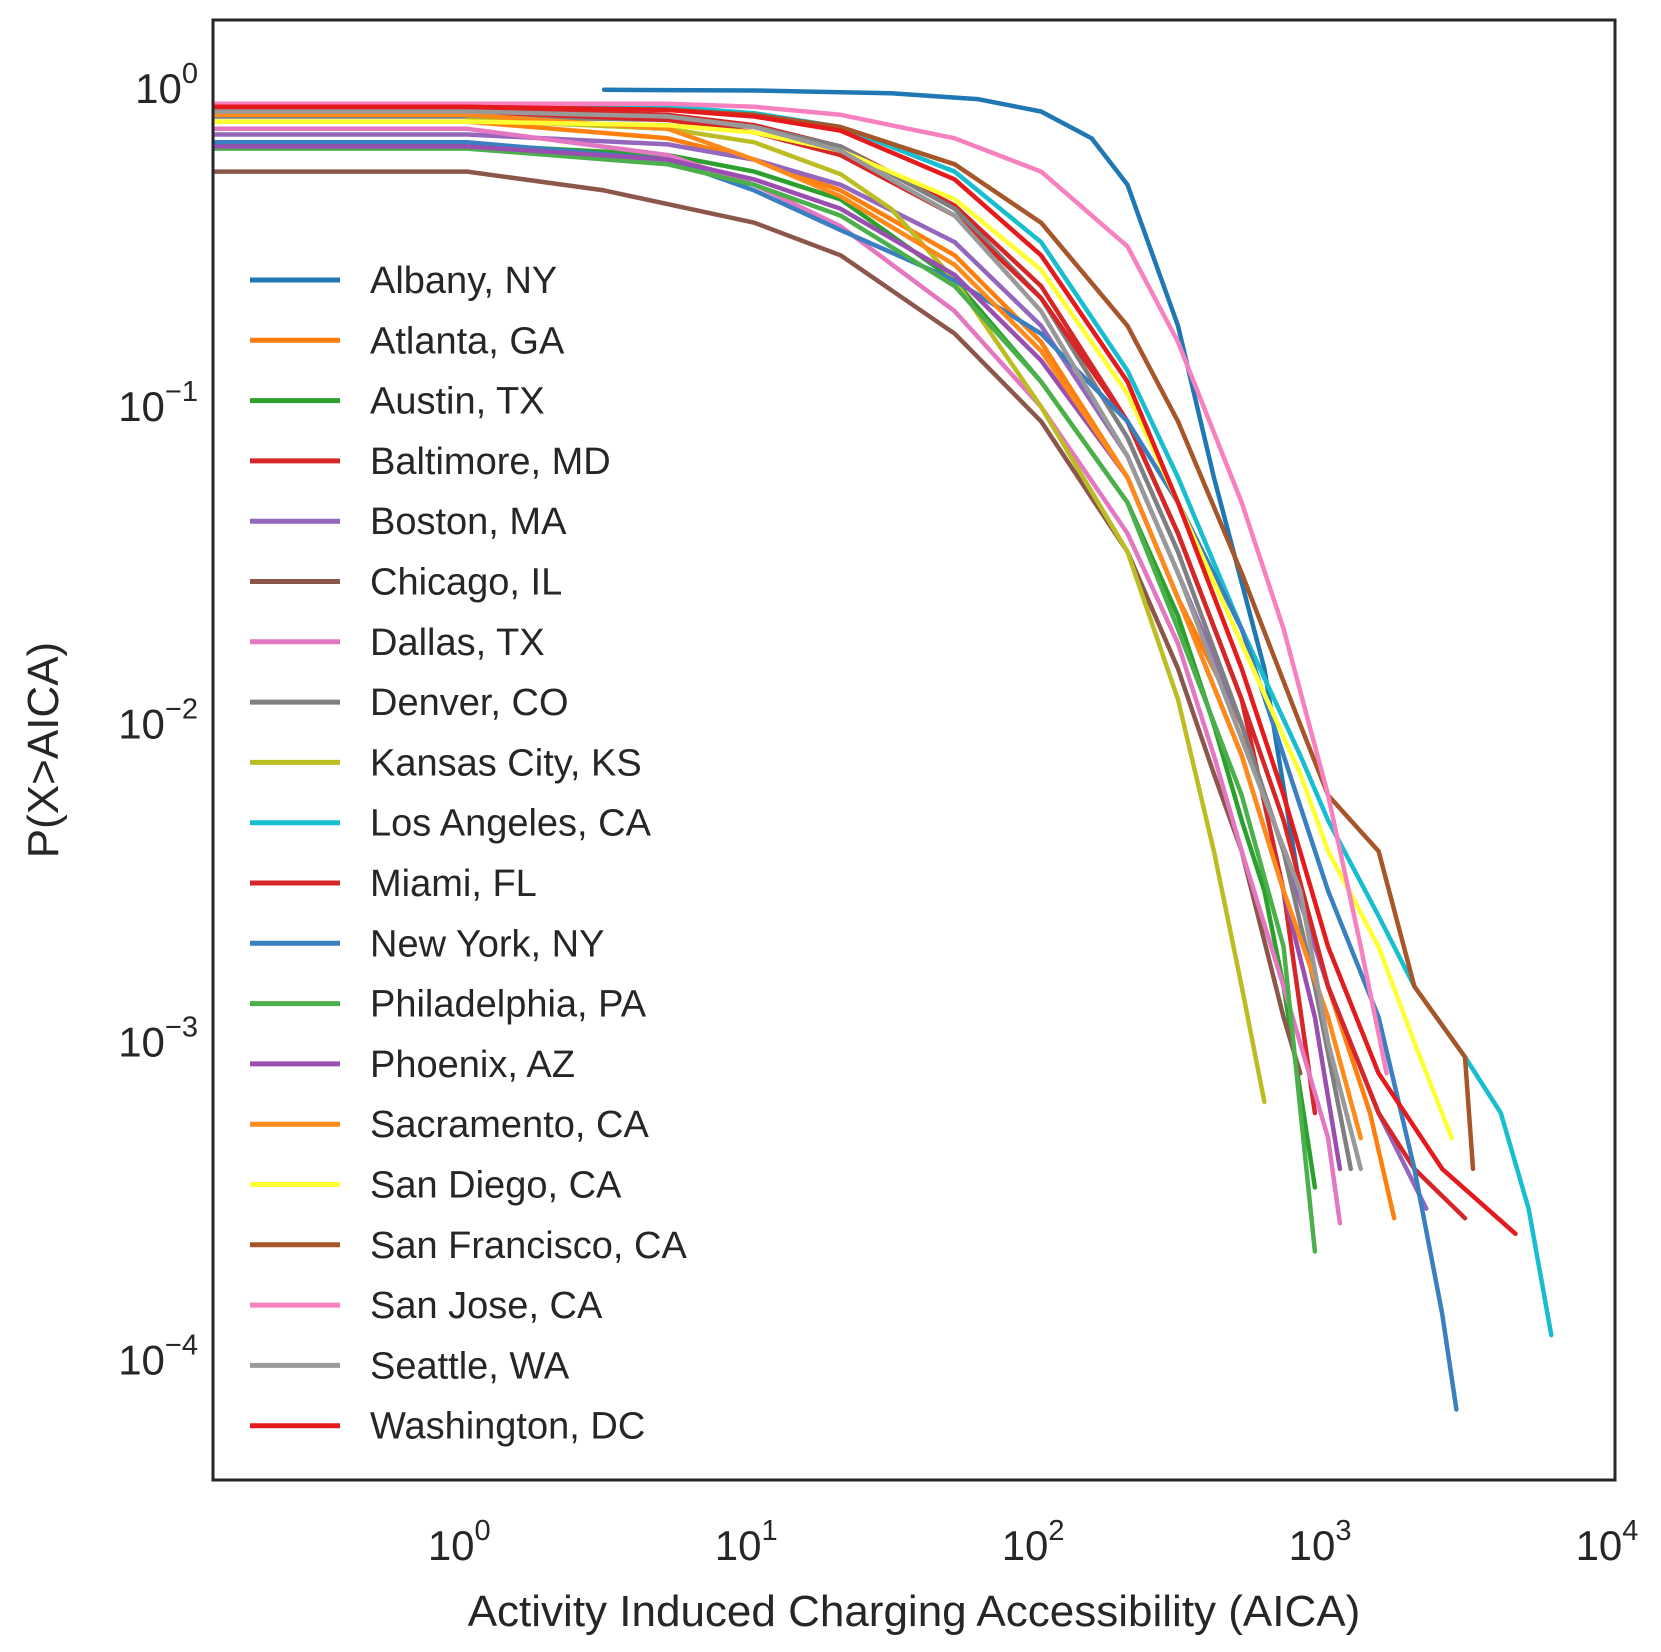  I want to click on legend-label-9: Los Angeles, CA, so click(511, 824).